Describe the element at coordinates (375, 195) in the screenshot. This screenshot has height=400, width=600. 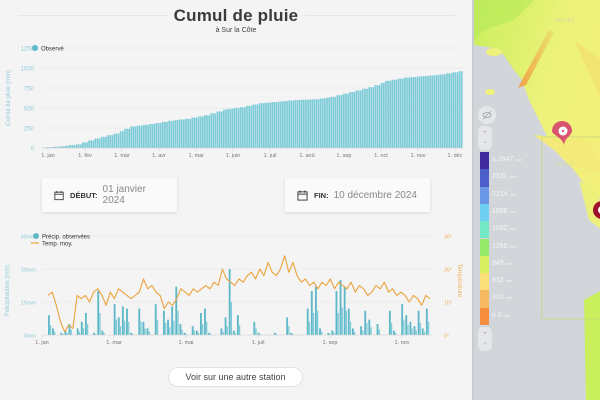
I see `end-date-value: 10 décembre 2024` at that location.